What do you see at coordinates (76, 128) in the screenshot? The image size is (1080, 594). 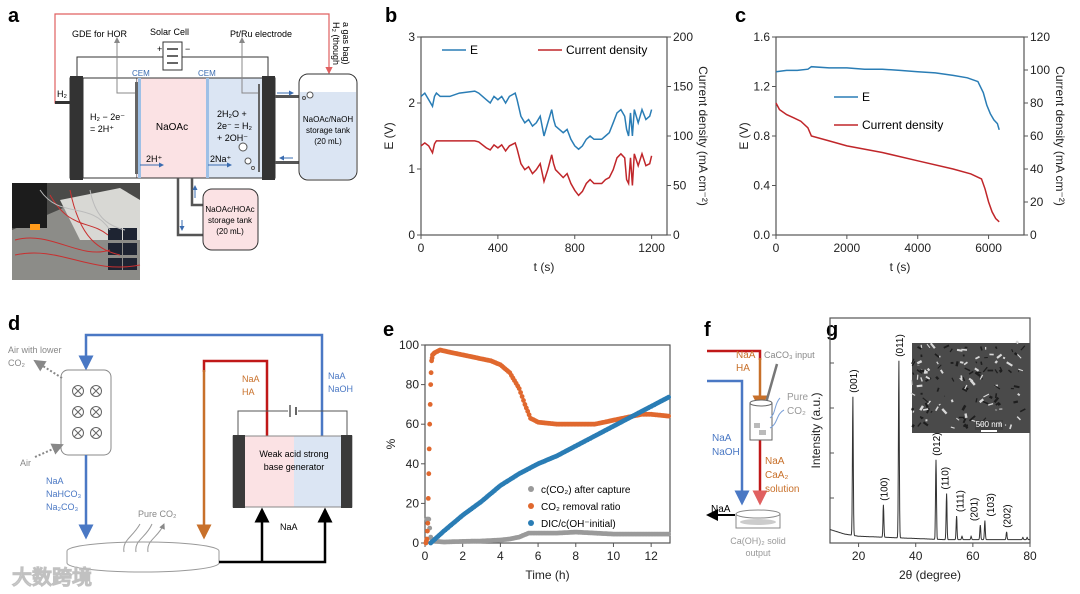 I see `left-electrode` at bounding box center [76, 128].